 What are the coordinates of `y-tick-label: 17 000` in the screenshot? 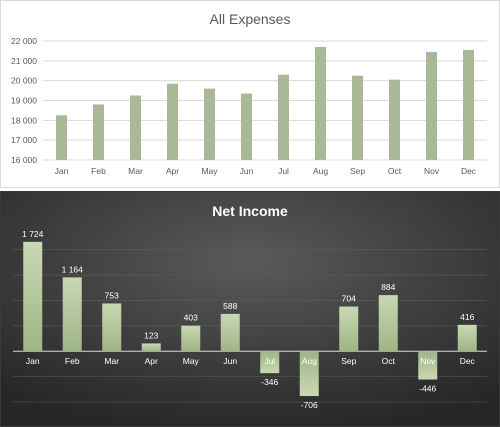 It's located at (24, 140).